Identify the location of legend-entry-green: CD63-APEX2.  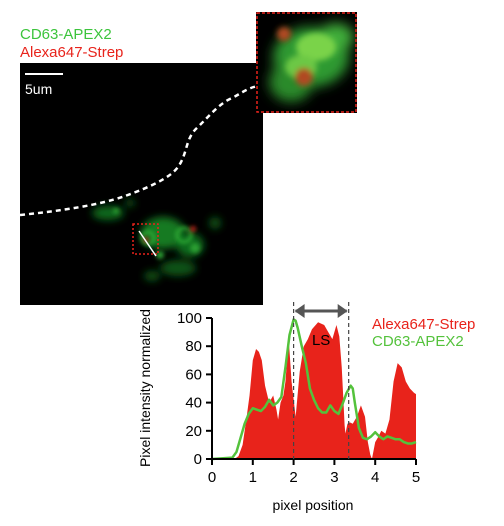
(418, 341).